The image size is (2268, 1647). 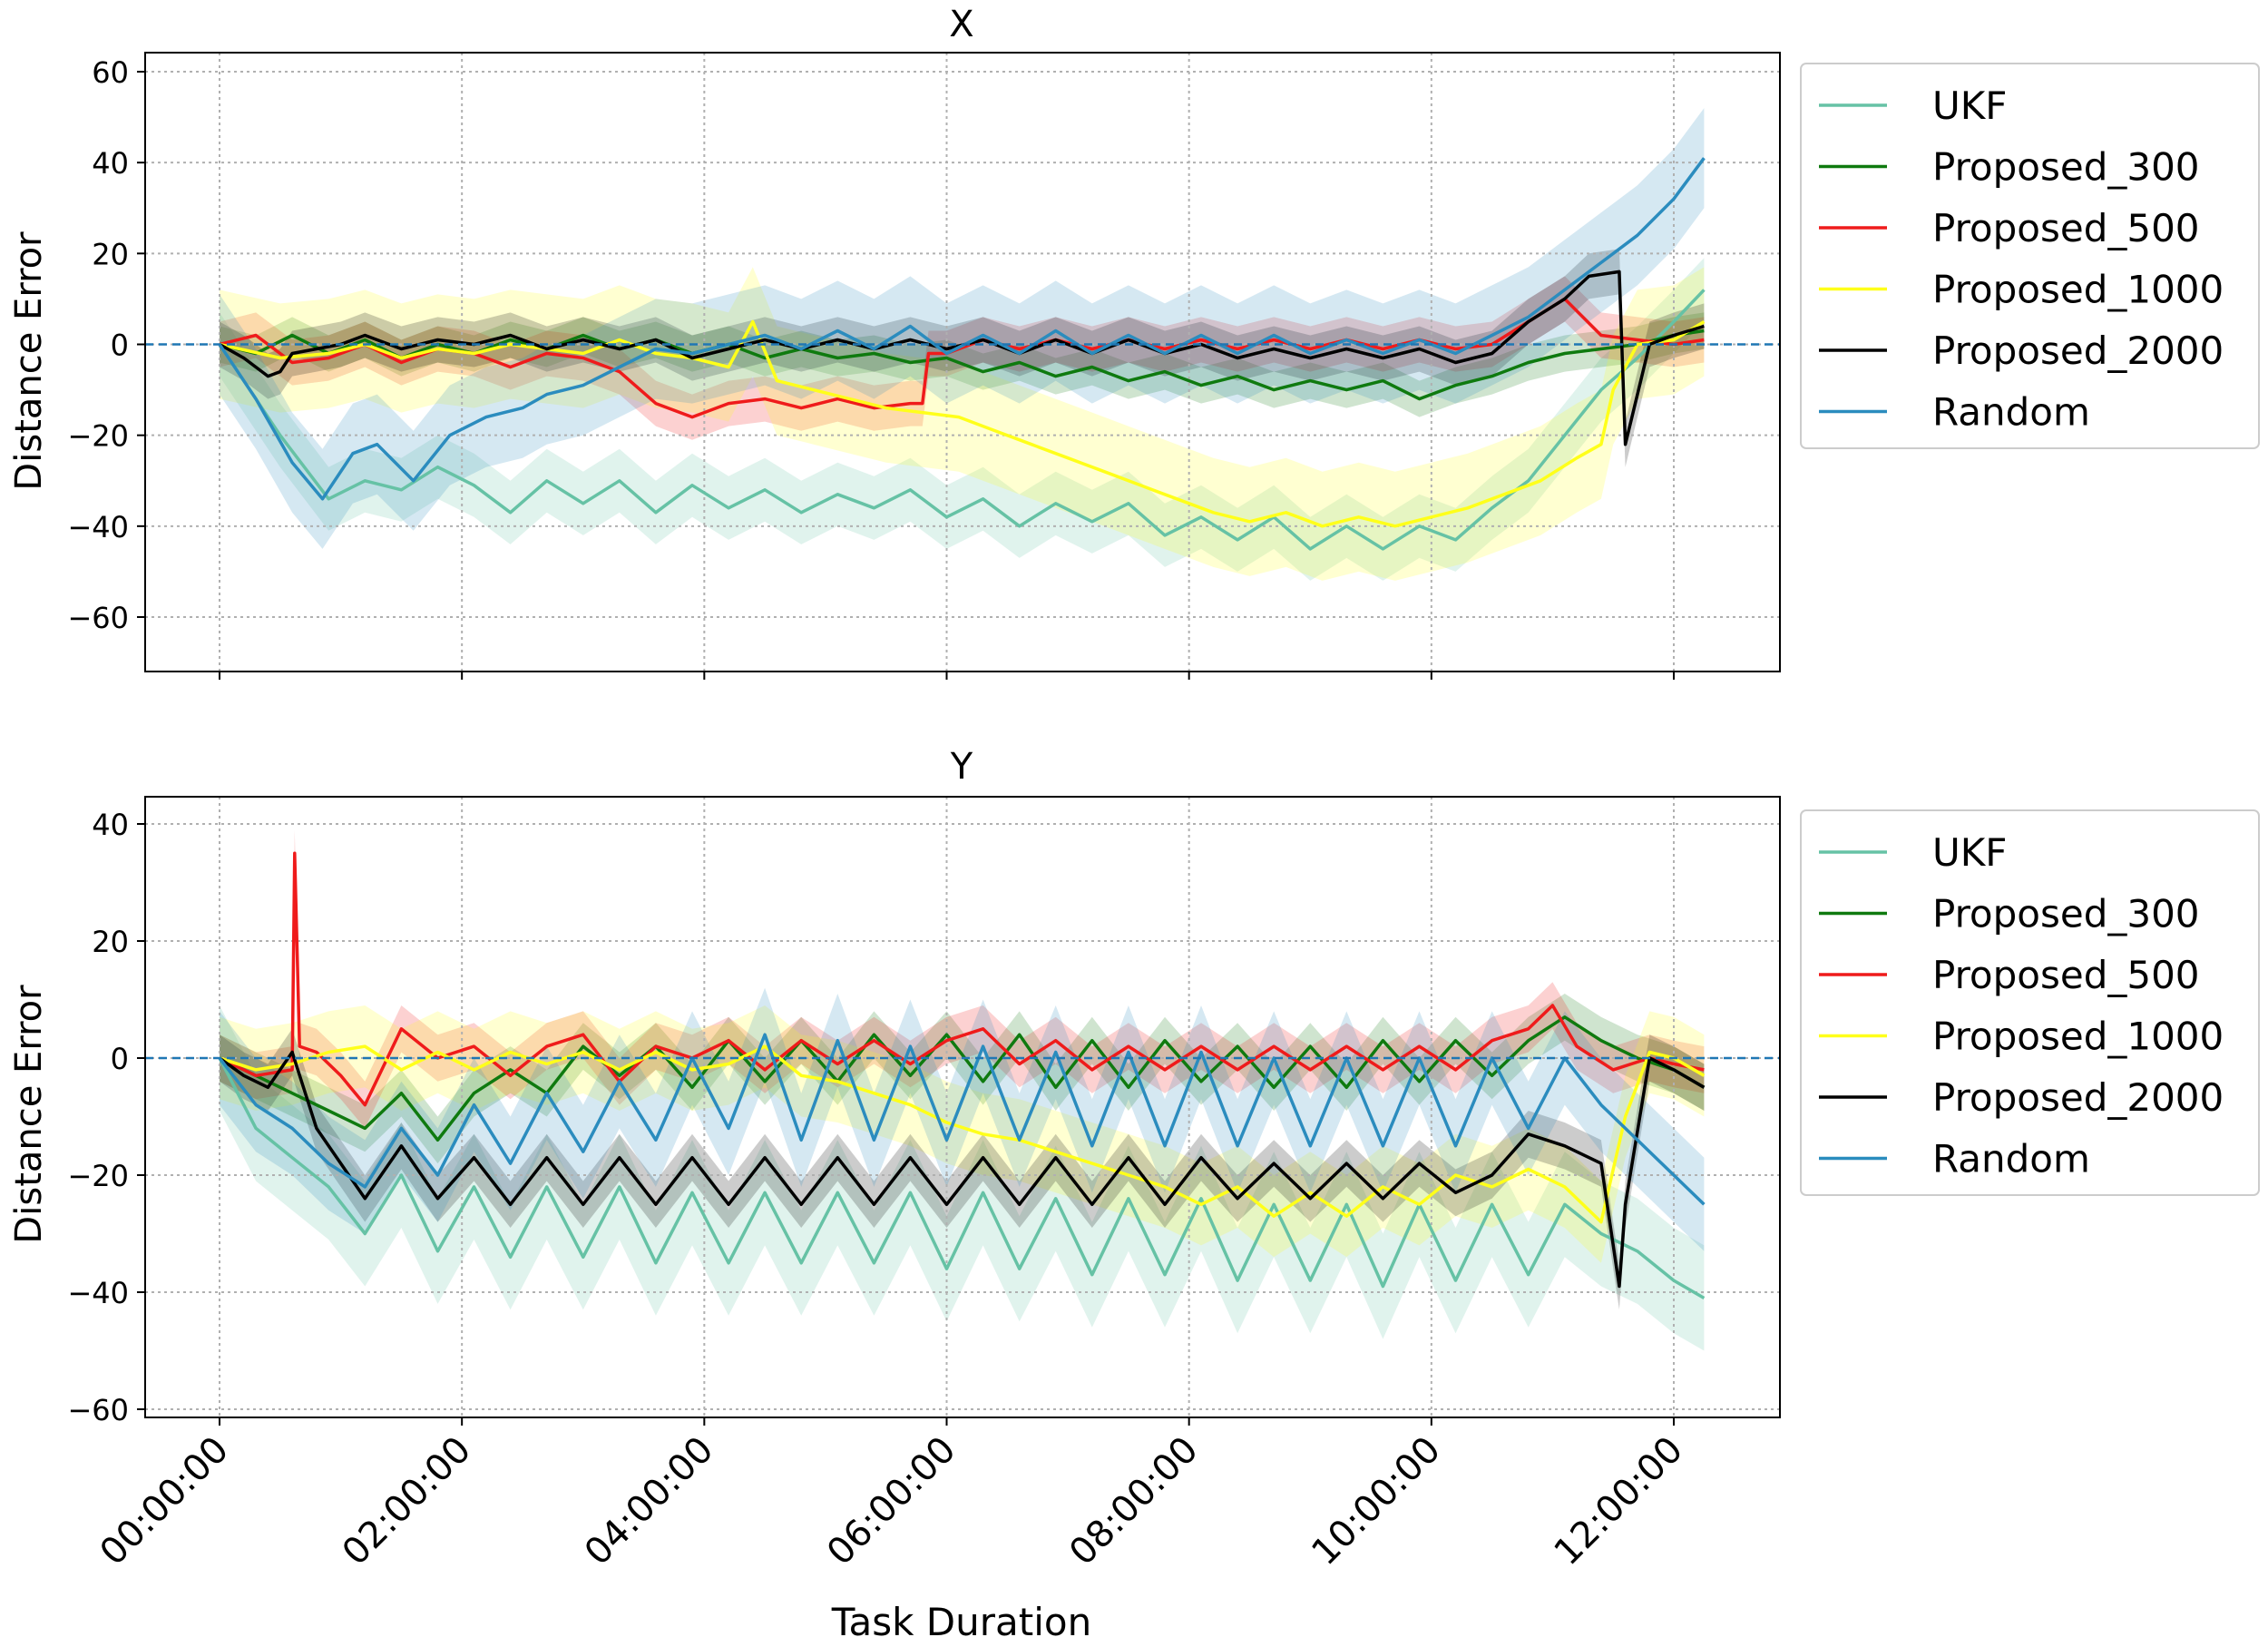 I want to click on x-axis-label: Task Duration, so click(x=961, y=1622).